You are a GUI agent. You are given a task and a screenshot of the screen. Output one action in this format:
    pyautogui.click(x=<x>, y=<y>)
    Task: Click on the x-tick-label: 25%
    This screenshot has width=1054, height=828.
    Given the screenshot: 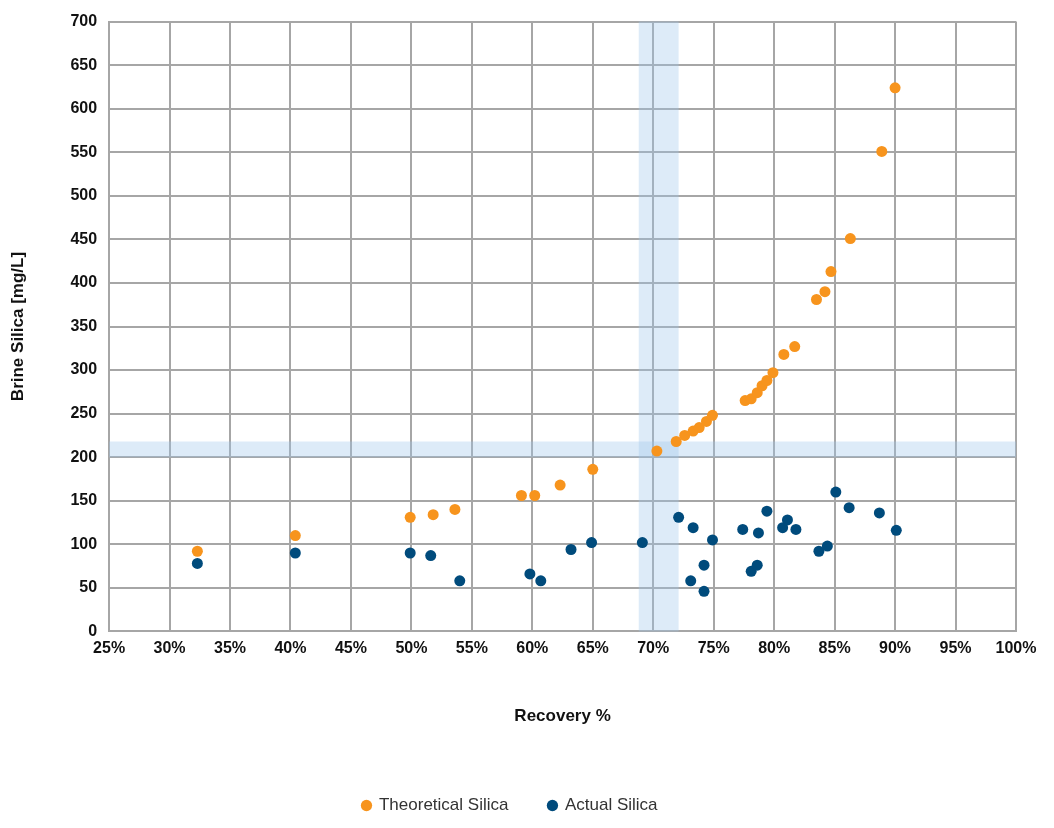 What is the action you would take?
    pyautogui.click(x=109, y=648)
    